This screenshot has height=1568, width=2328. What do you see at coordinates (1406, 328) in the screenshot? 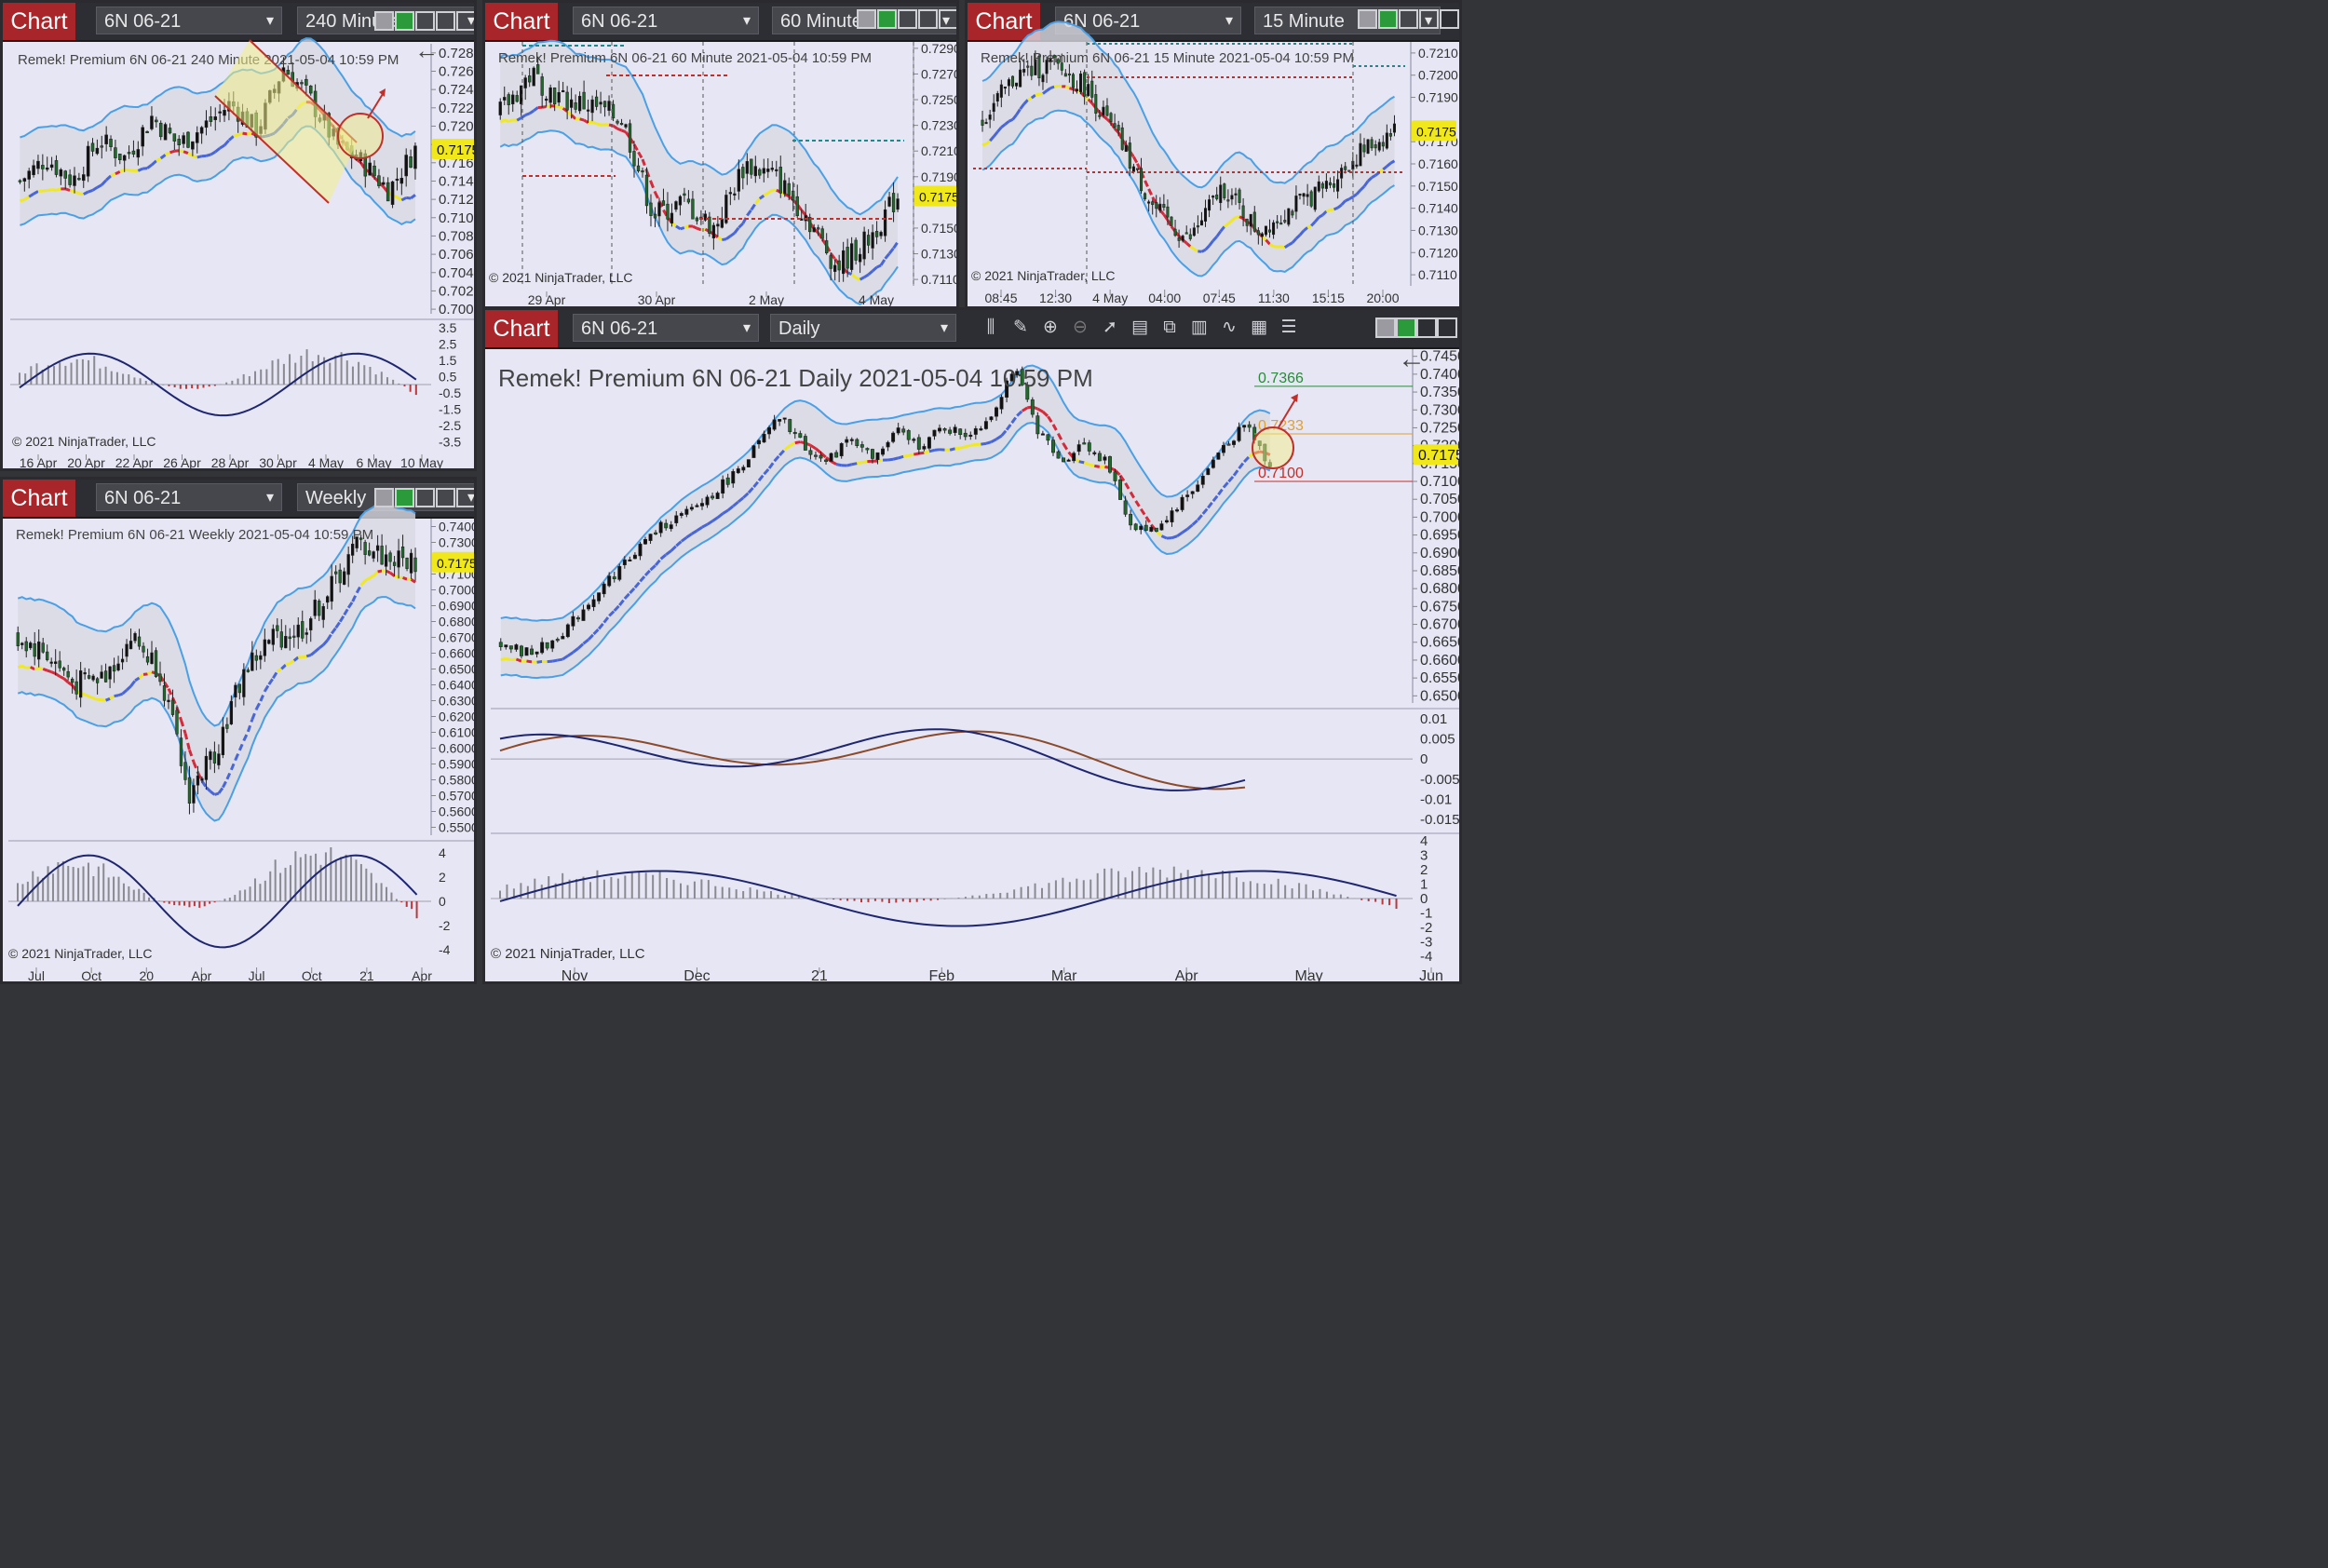
I see `window-link-icon` at bounding box center [1406, 328].